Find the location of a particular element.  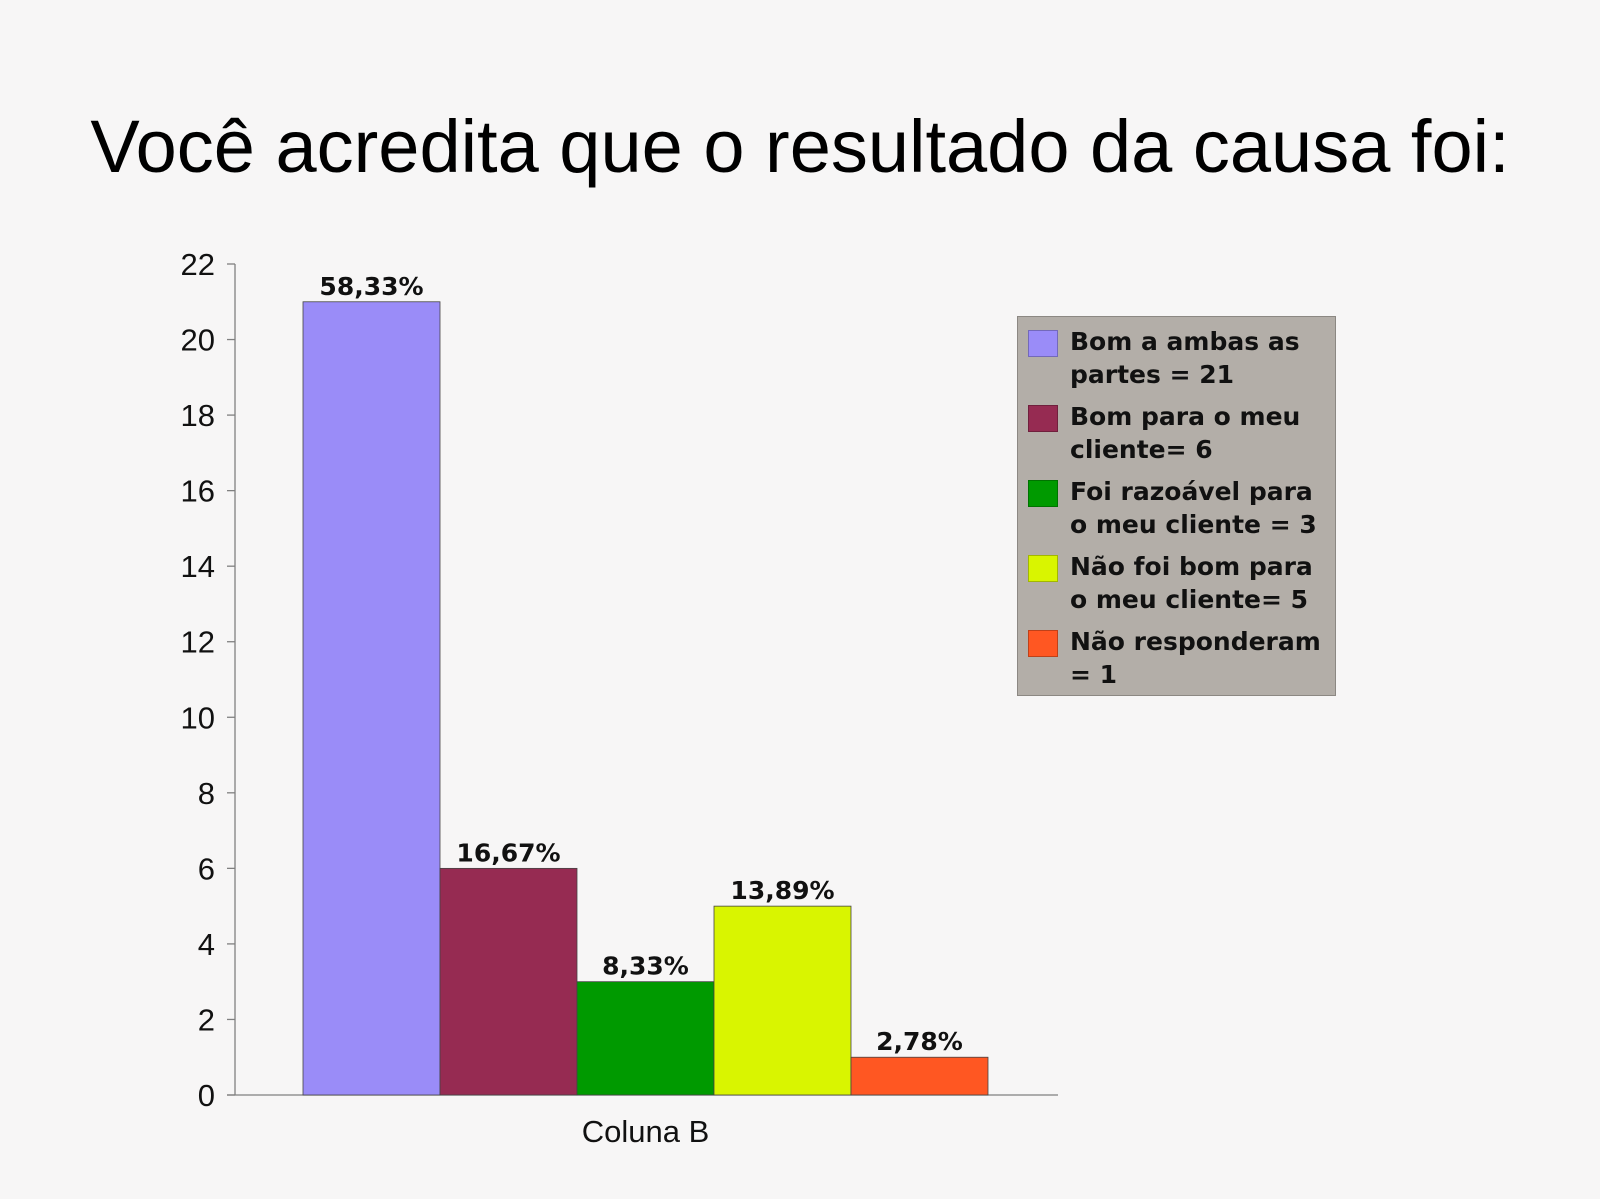

bar-data-label: 2,78% is located at coordinates (919, 1041).